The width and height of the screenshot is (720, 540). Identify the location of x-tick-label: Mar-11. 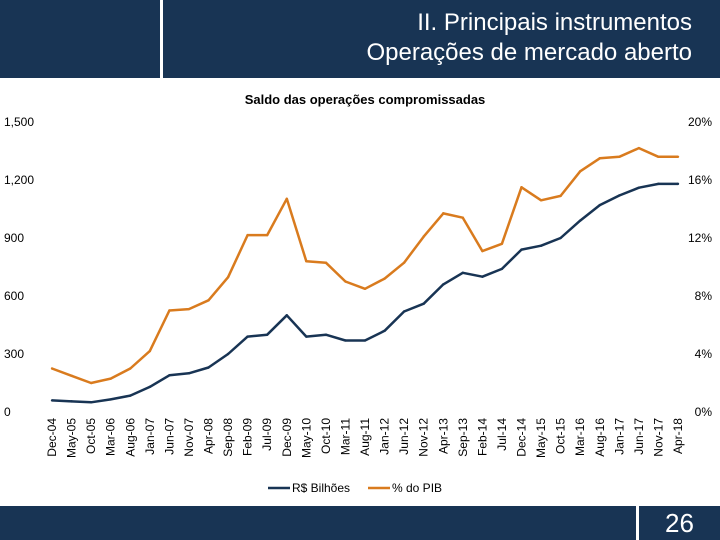
(345, 436).